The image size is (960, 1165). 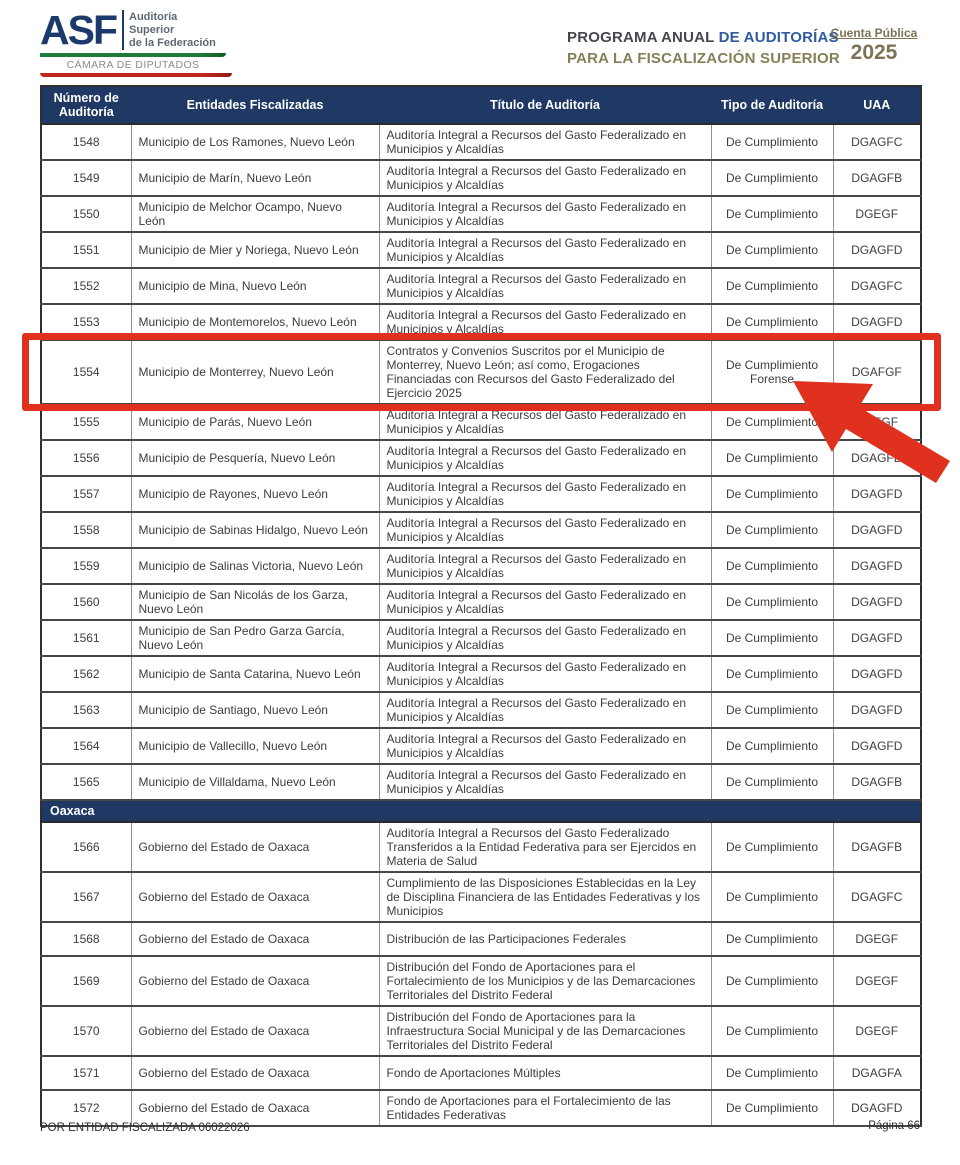 What do you see at coordinates (86, 782) in the screenshot?
I see `cell-audit-number: 1565` at bounding box center [86, 782].